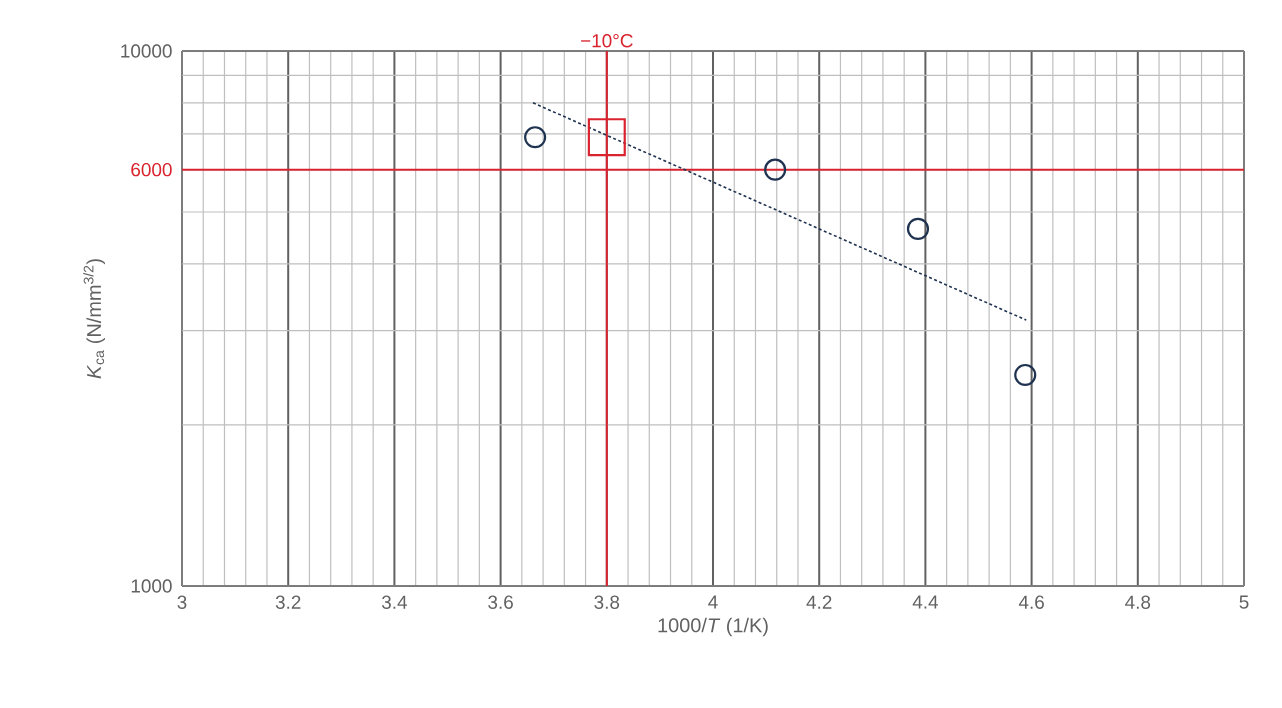  What do you see at coordinates (713, 602) in the screenshot?
I see `x-tick-label: 4` at bounding box center [713, 602].